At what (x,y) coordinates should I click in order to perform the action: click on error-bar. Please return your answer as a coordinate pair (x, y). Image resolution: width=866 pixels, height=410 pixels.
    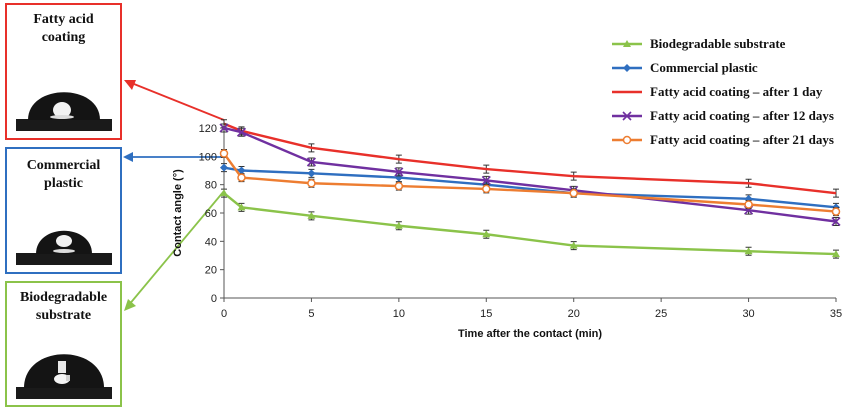
    Looking at the image, I should click on (836, 193).